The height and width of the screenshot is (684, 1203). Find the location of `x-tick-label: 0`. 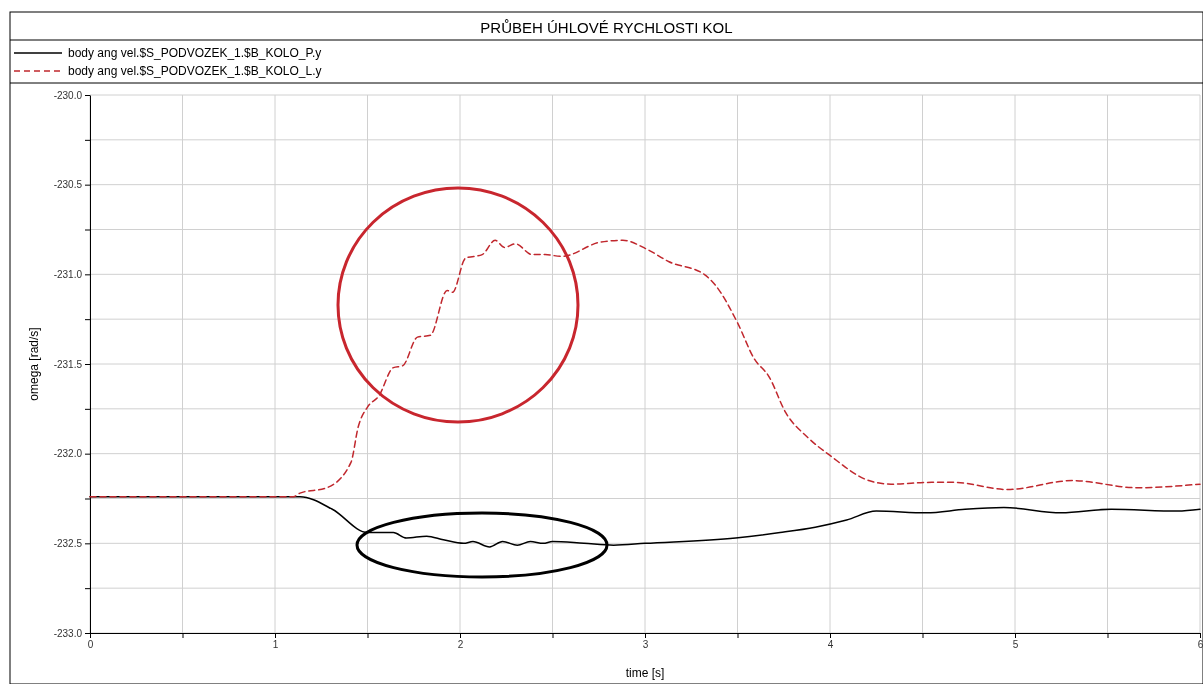

x-tick-label: 0 is located at coordinates (90, 645).